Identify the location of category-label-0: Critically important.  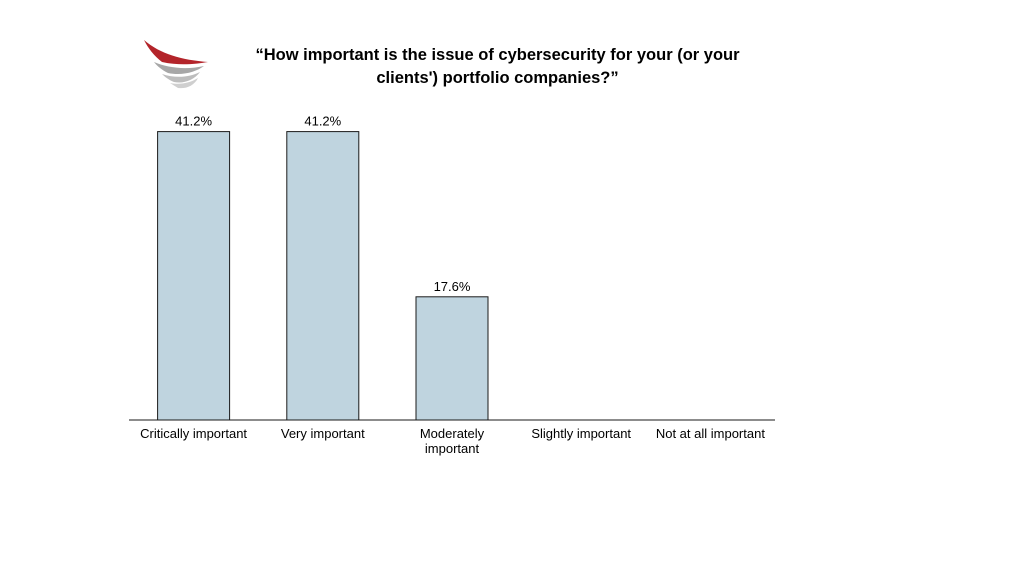
(193, 433).